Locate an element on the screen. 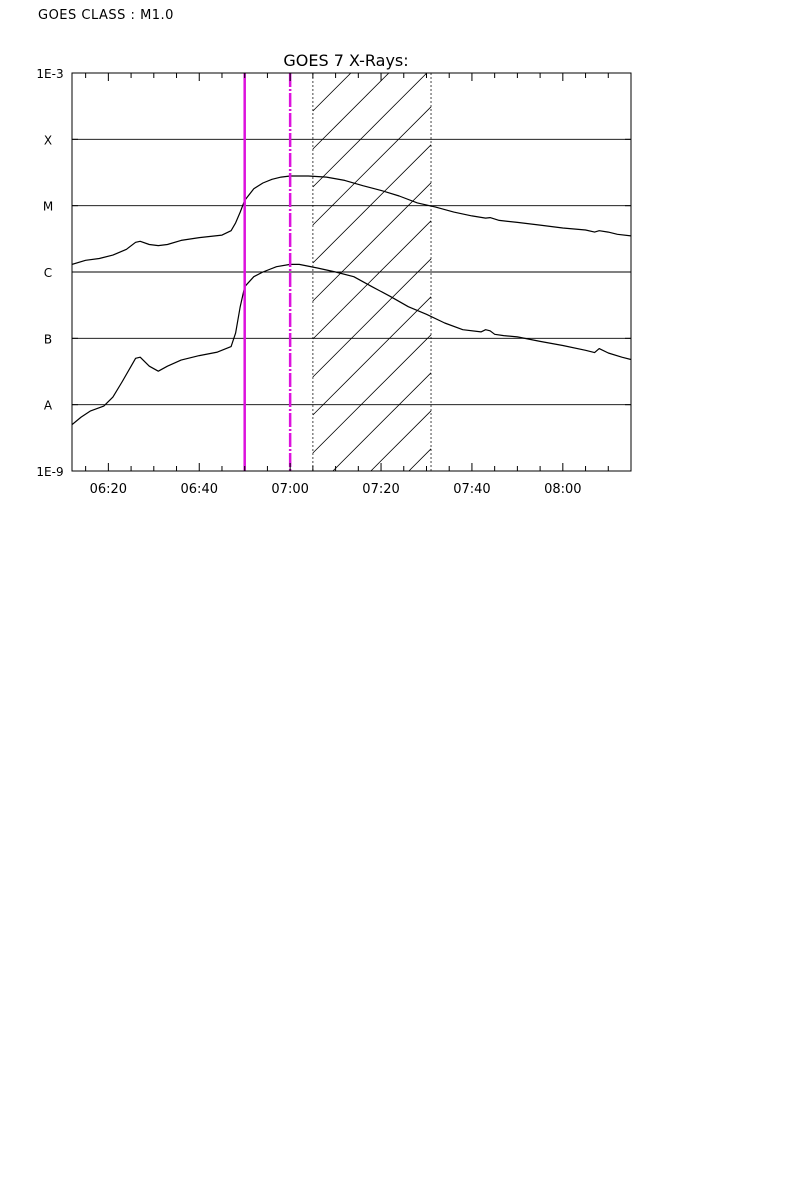  chart-title: GOES 7 X-Rays: is located at coordinates (345, 60).